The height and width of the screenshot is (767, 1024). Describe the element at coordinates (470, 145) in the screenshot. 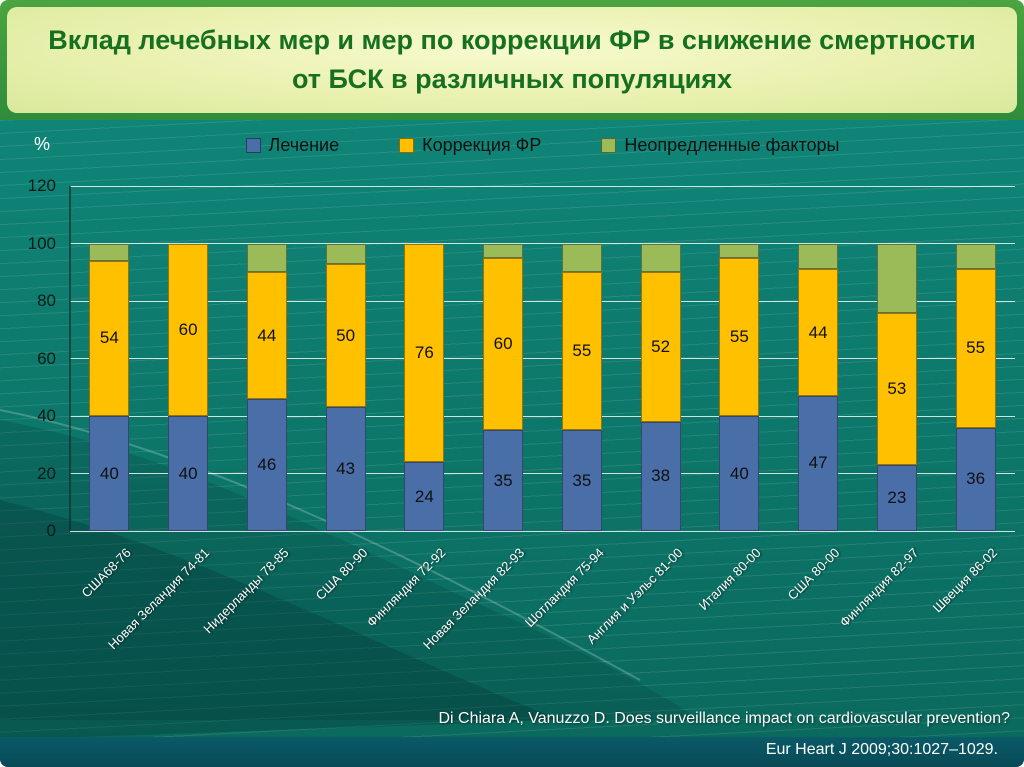

I see `legend-item: Коррекция ФР` at that location.